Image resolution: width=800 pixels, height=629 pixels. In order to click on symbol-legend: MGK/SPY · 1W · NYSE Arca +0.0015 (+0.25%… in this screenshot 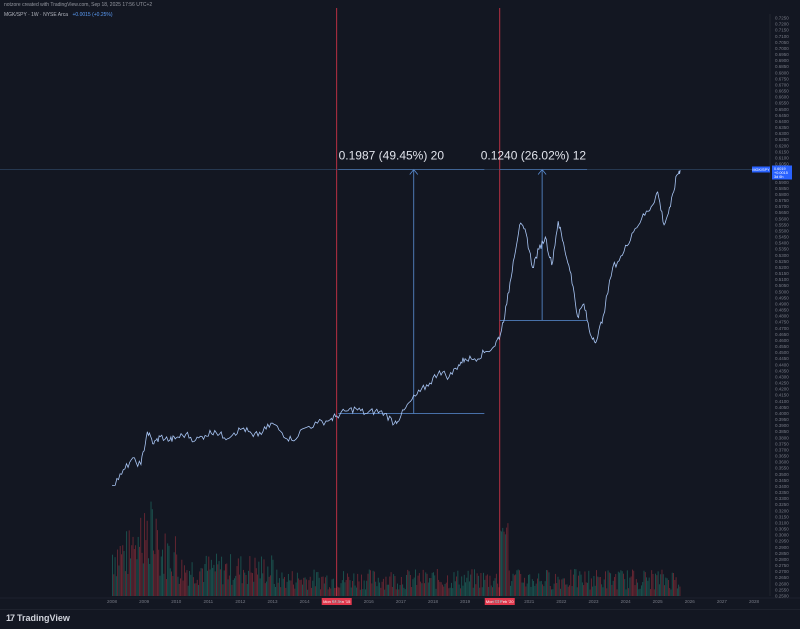, I will do `click(58, 15)`.